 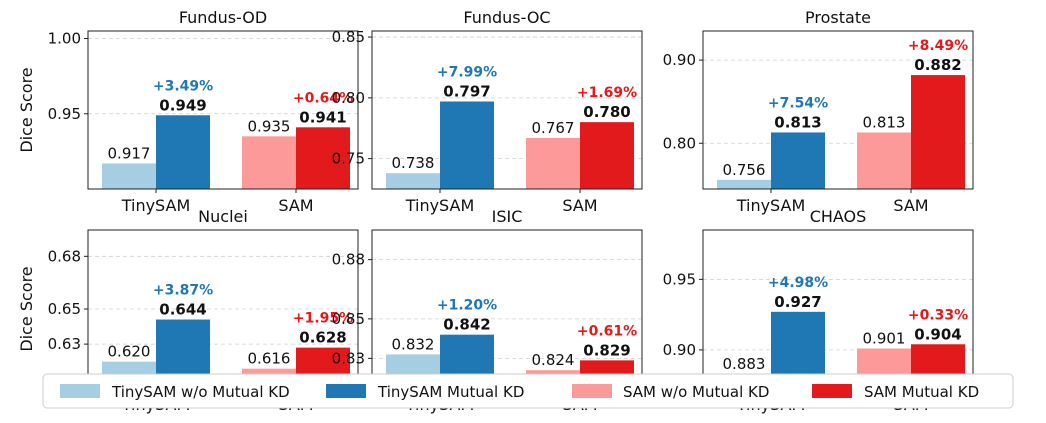 What do you see at coordinates (579, 205) in the screenshot?
I see `fundus-oc-xtick-label: SAM` at bounding box center [579, 205].